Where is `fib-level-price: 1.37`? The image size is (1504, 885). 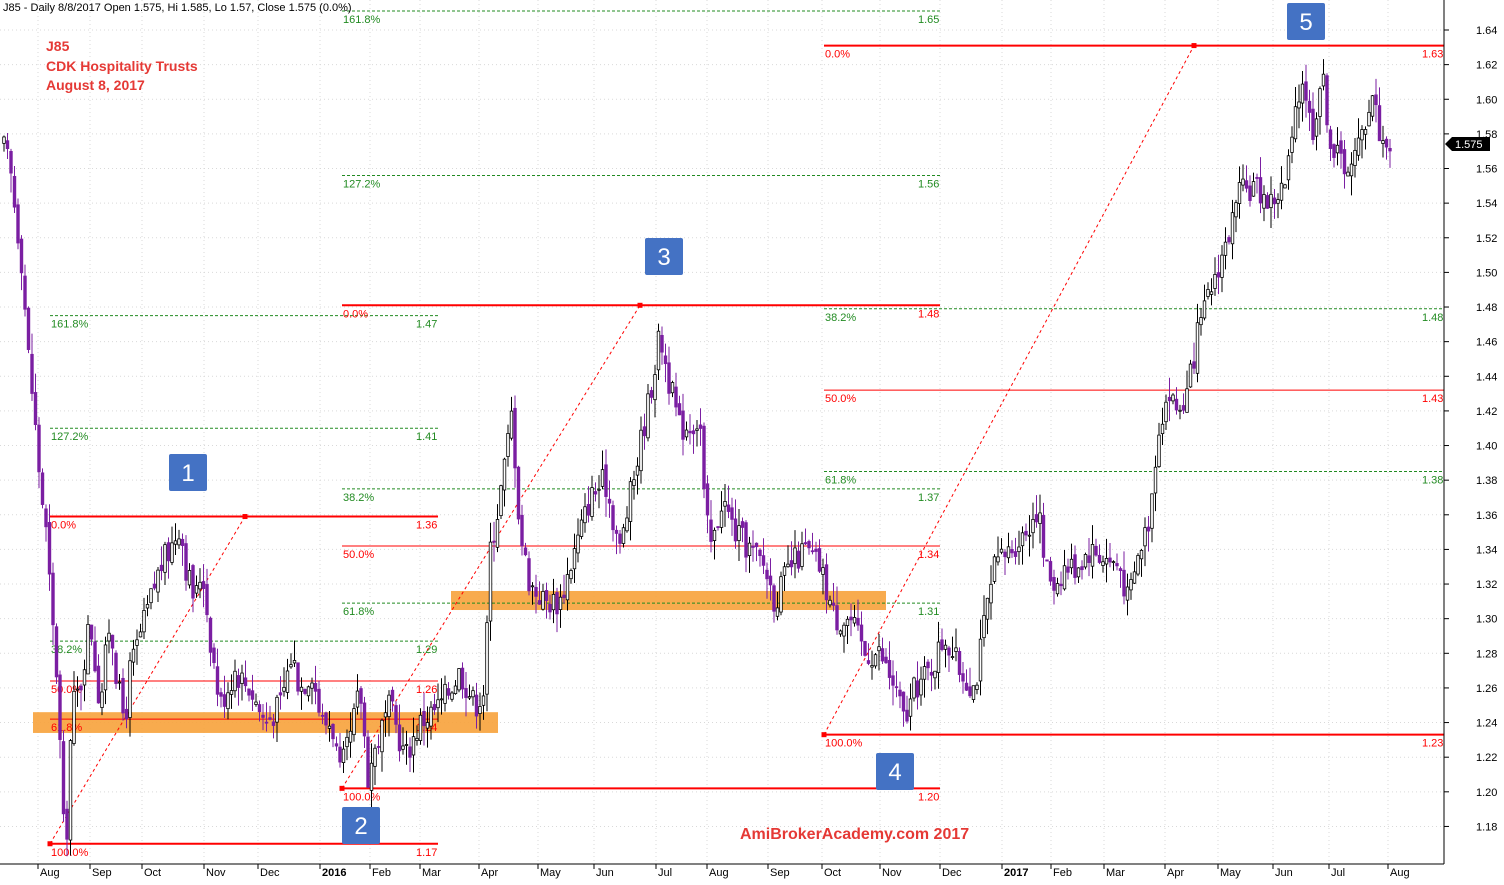
fib-level-price: 1.37 is located at coordinates (928, 498).